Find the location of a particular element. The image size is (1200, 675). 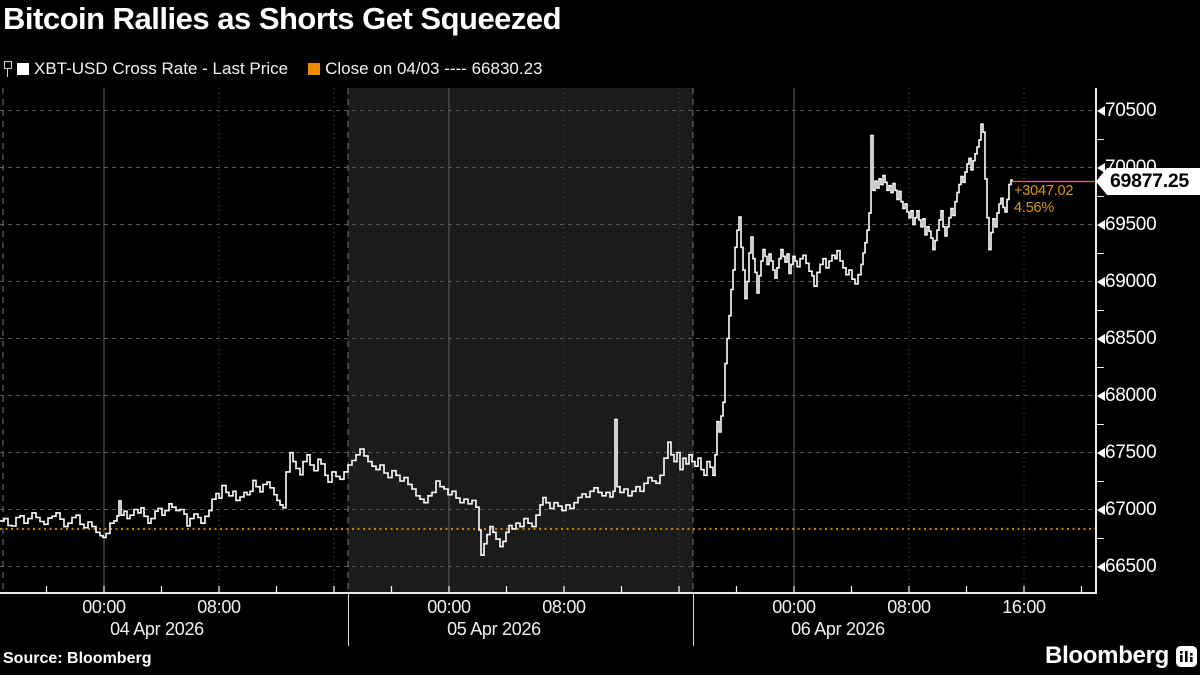

y-tick-label: 66500 is located at coordinates (1131, 566).